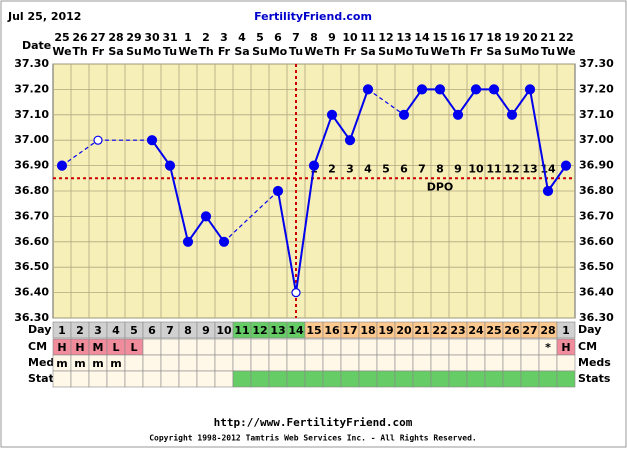 The height and width of the screenshot is (452, 627). What do you see at coordinates (596, 63) in the screenshot?
I see `y-tick-label-right: 37.30` at bounding box center [596, 63].